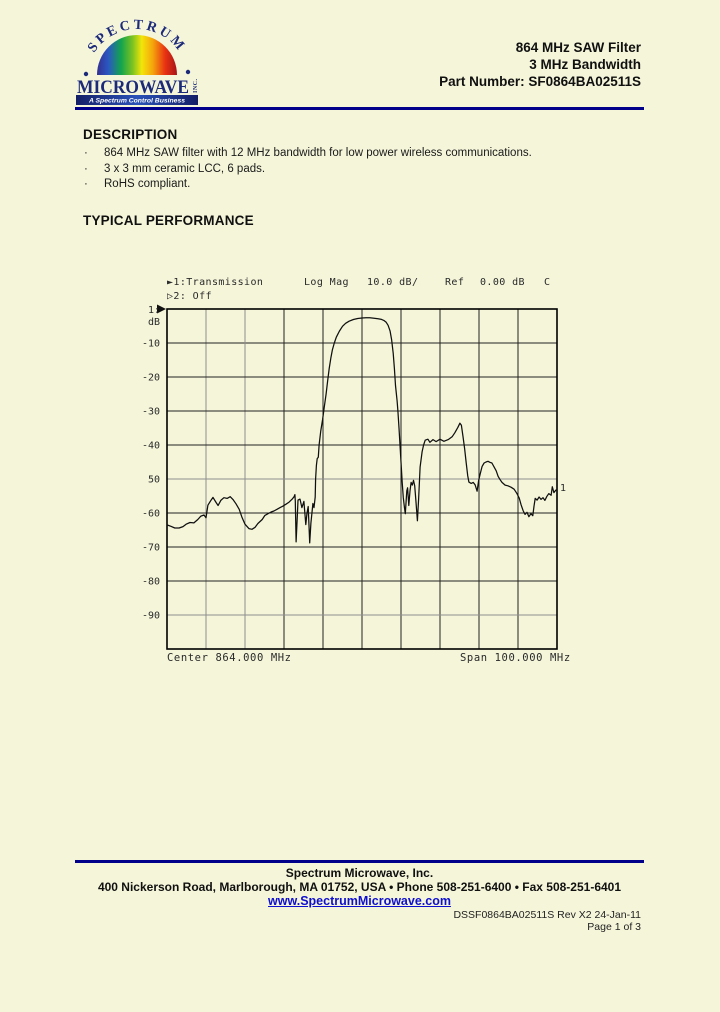  I want to click on footer-page-number: Page 1 of 3, so click(614, 927).